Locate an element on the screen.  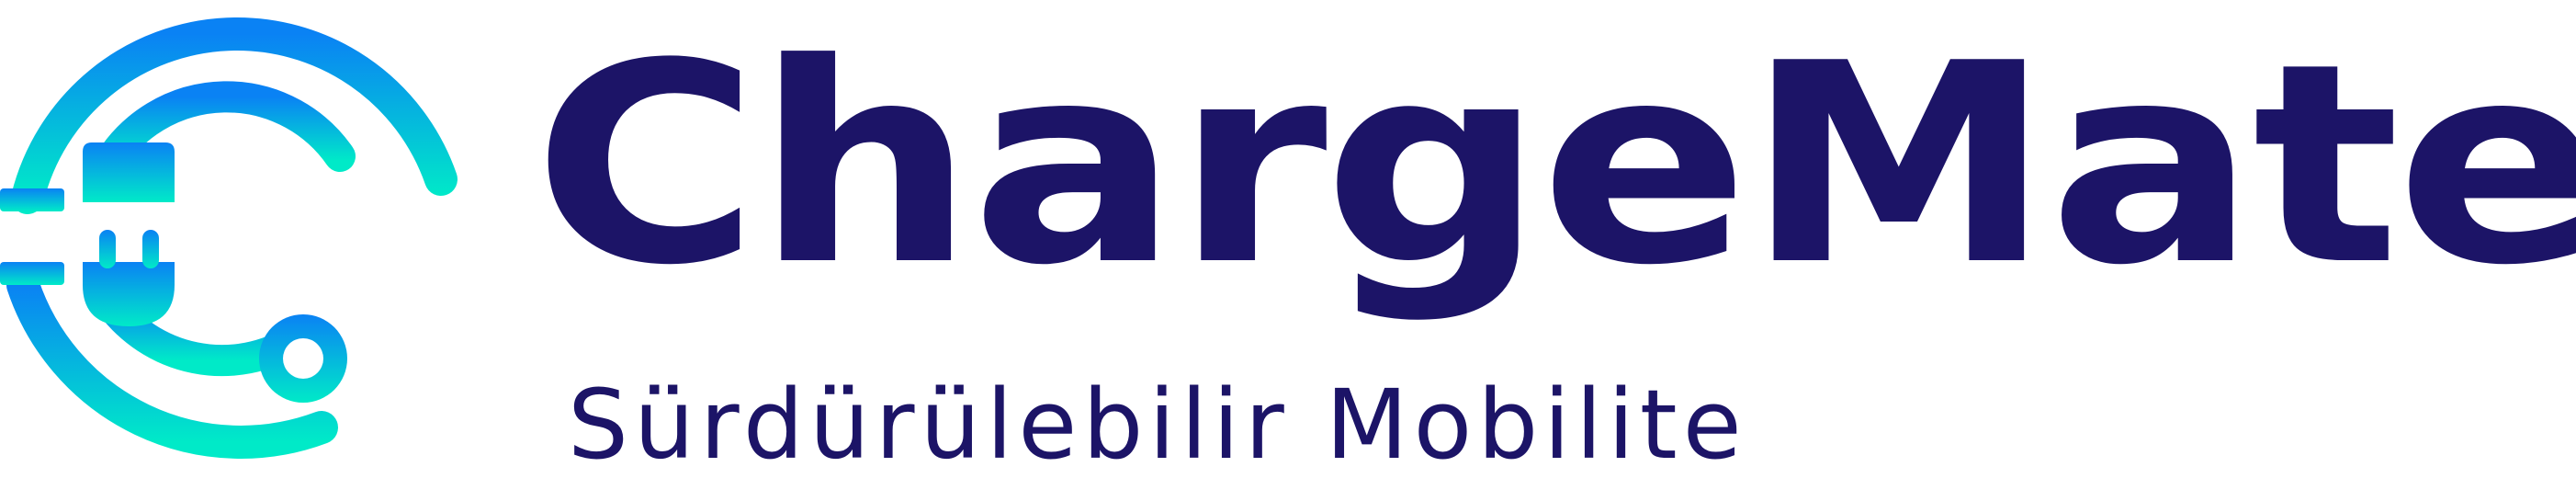
brand-tagline: Sürdürülebilir Mobilite is located at coordinates (1157, 425).